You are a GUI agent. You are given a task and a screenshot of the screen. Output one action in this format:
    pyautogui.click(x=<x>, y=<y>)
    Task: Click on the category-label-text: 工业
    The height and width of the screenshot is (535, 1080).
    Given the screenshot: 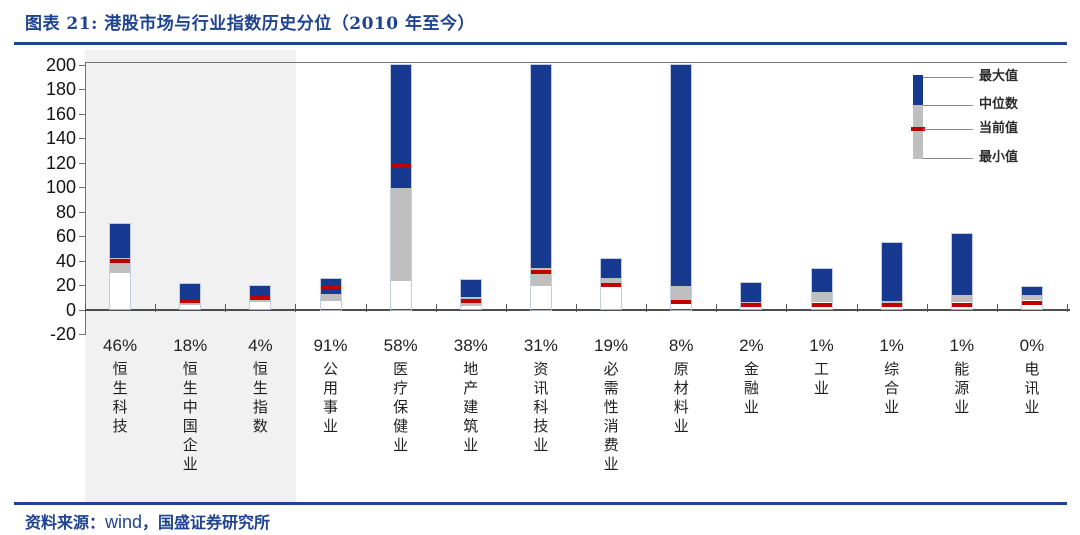 What is the action you would take?
    pyautogui.click(x=820, y=380)
    